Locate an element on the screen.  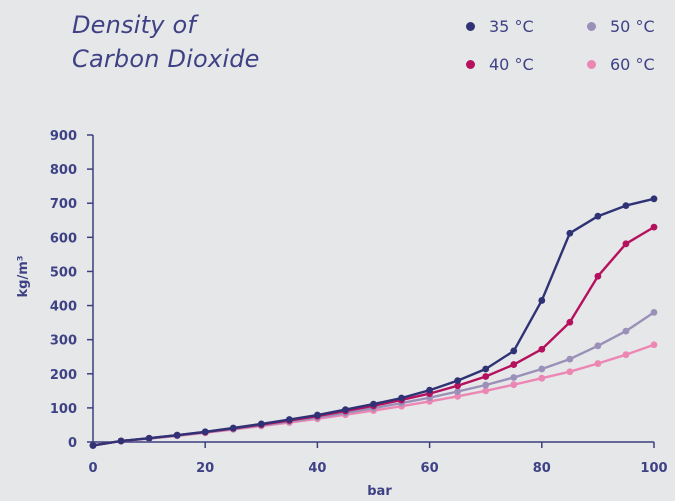
y-tick-label-900: 900 is located at coordinates (63, 136).